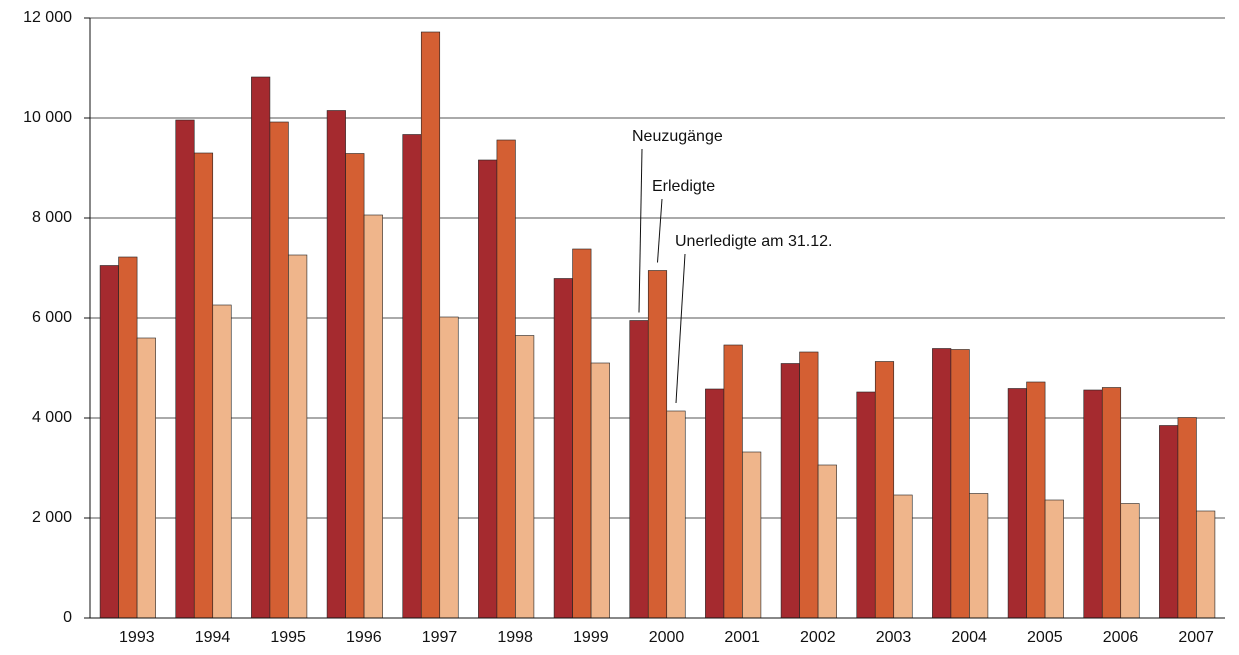  I want to click on x-tick-label: 1995, so click(288, 637).